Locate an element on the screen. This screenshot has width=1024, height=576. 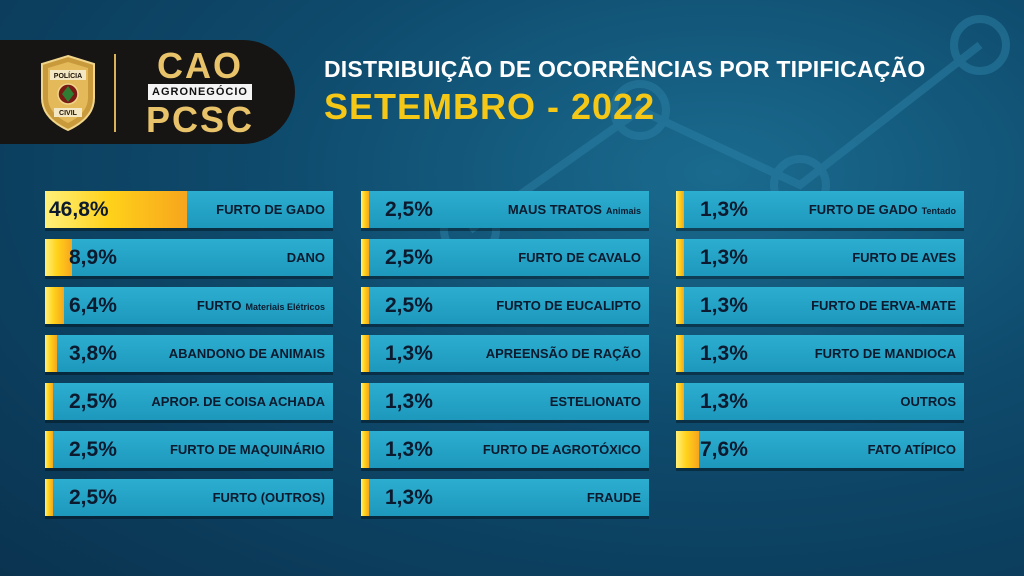
category-name: FURTO DE ERVA-MATE is located at coordinates (883, 305).